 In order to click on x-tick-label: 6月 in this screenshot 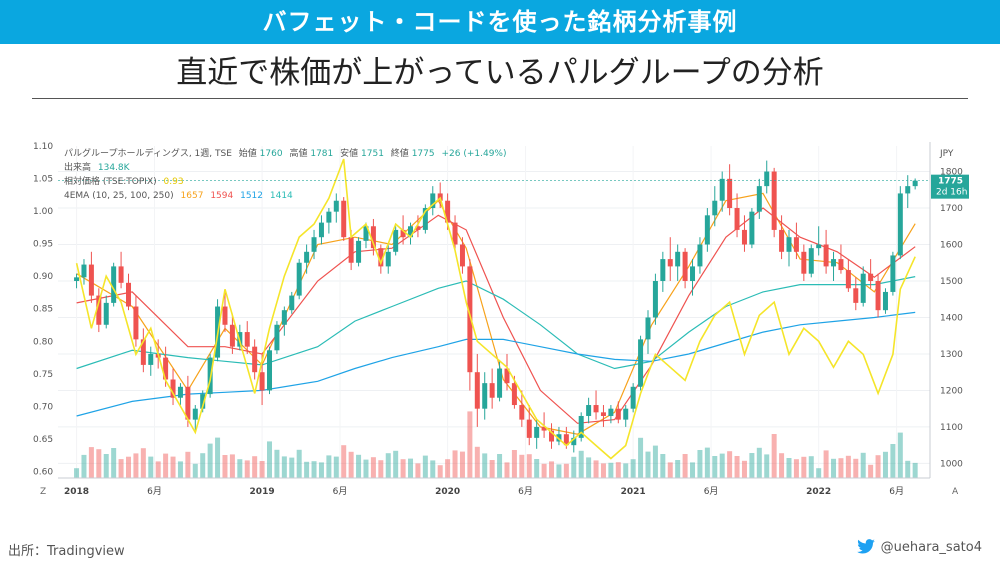, I will do `click(525, 491)`.